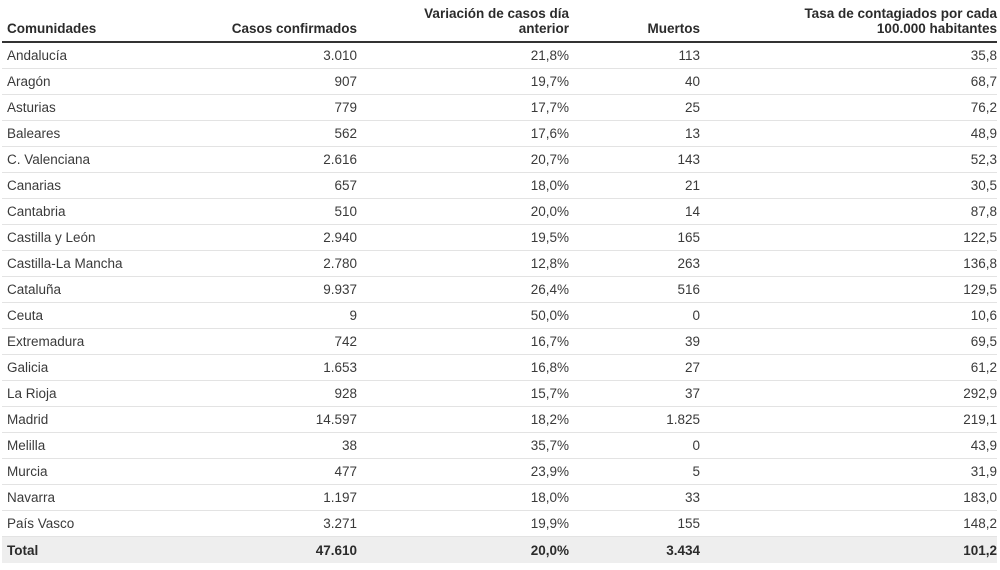  What do you see at coordinates (499, 211) in the screenshot?
I see `table-row: Cantabria 510 20,0% 14 87,8` at bounding box center [499, 211].